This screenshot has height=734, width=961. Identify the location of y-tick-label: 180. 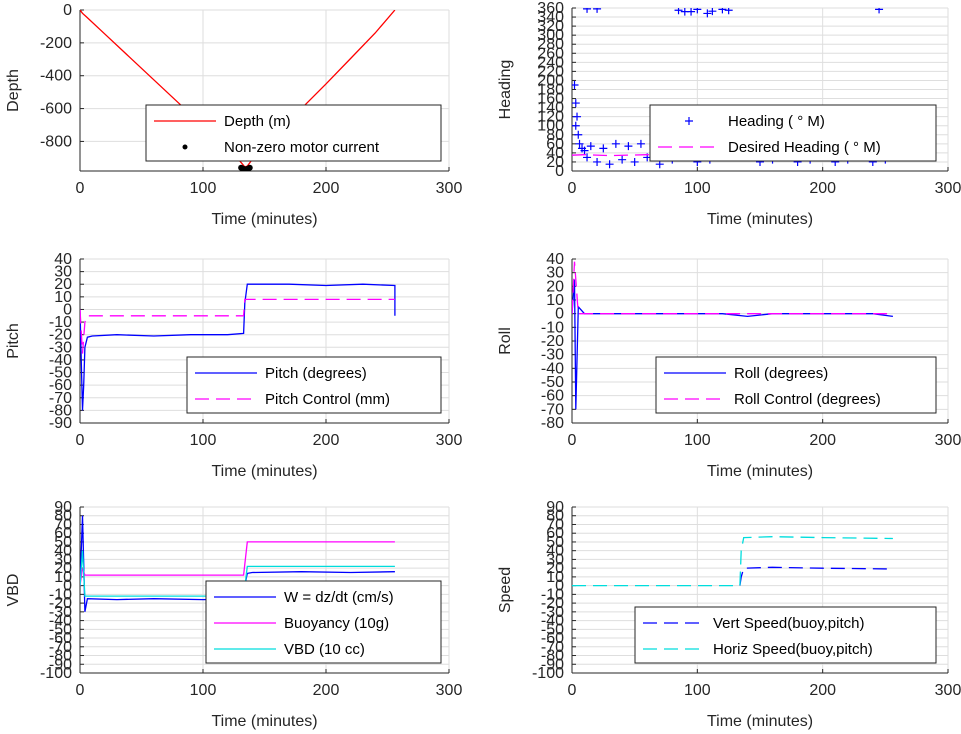
(550, 90).